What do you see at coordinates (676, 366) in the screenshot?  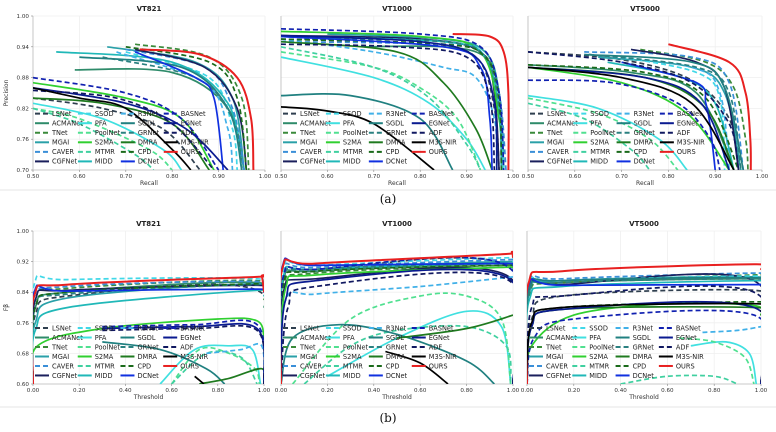 I see `legend-item-ours: OURS` at bounding box center [676, 366].